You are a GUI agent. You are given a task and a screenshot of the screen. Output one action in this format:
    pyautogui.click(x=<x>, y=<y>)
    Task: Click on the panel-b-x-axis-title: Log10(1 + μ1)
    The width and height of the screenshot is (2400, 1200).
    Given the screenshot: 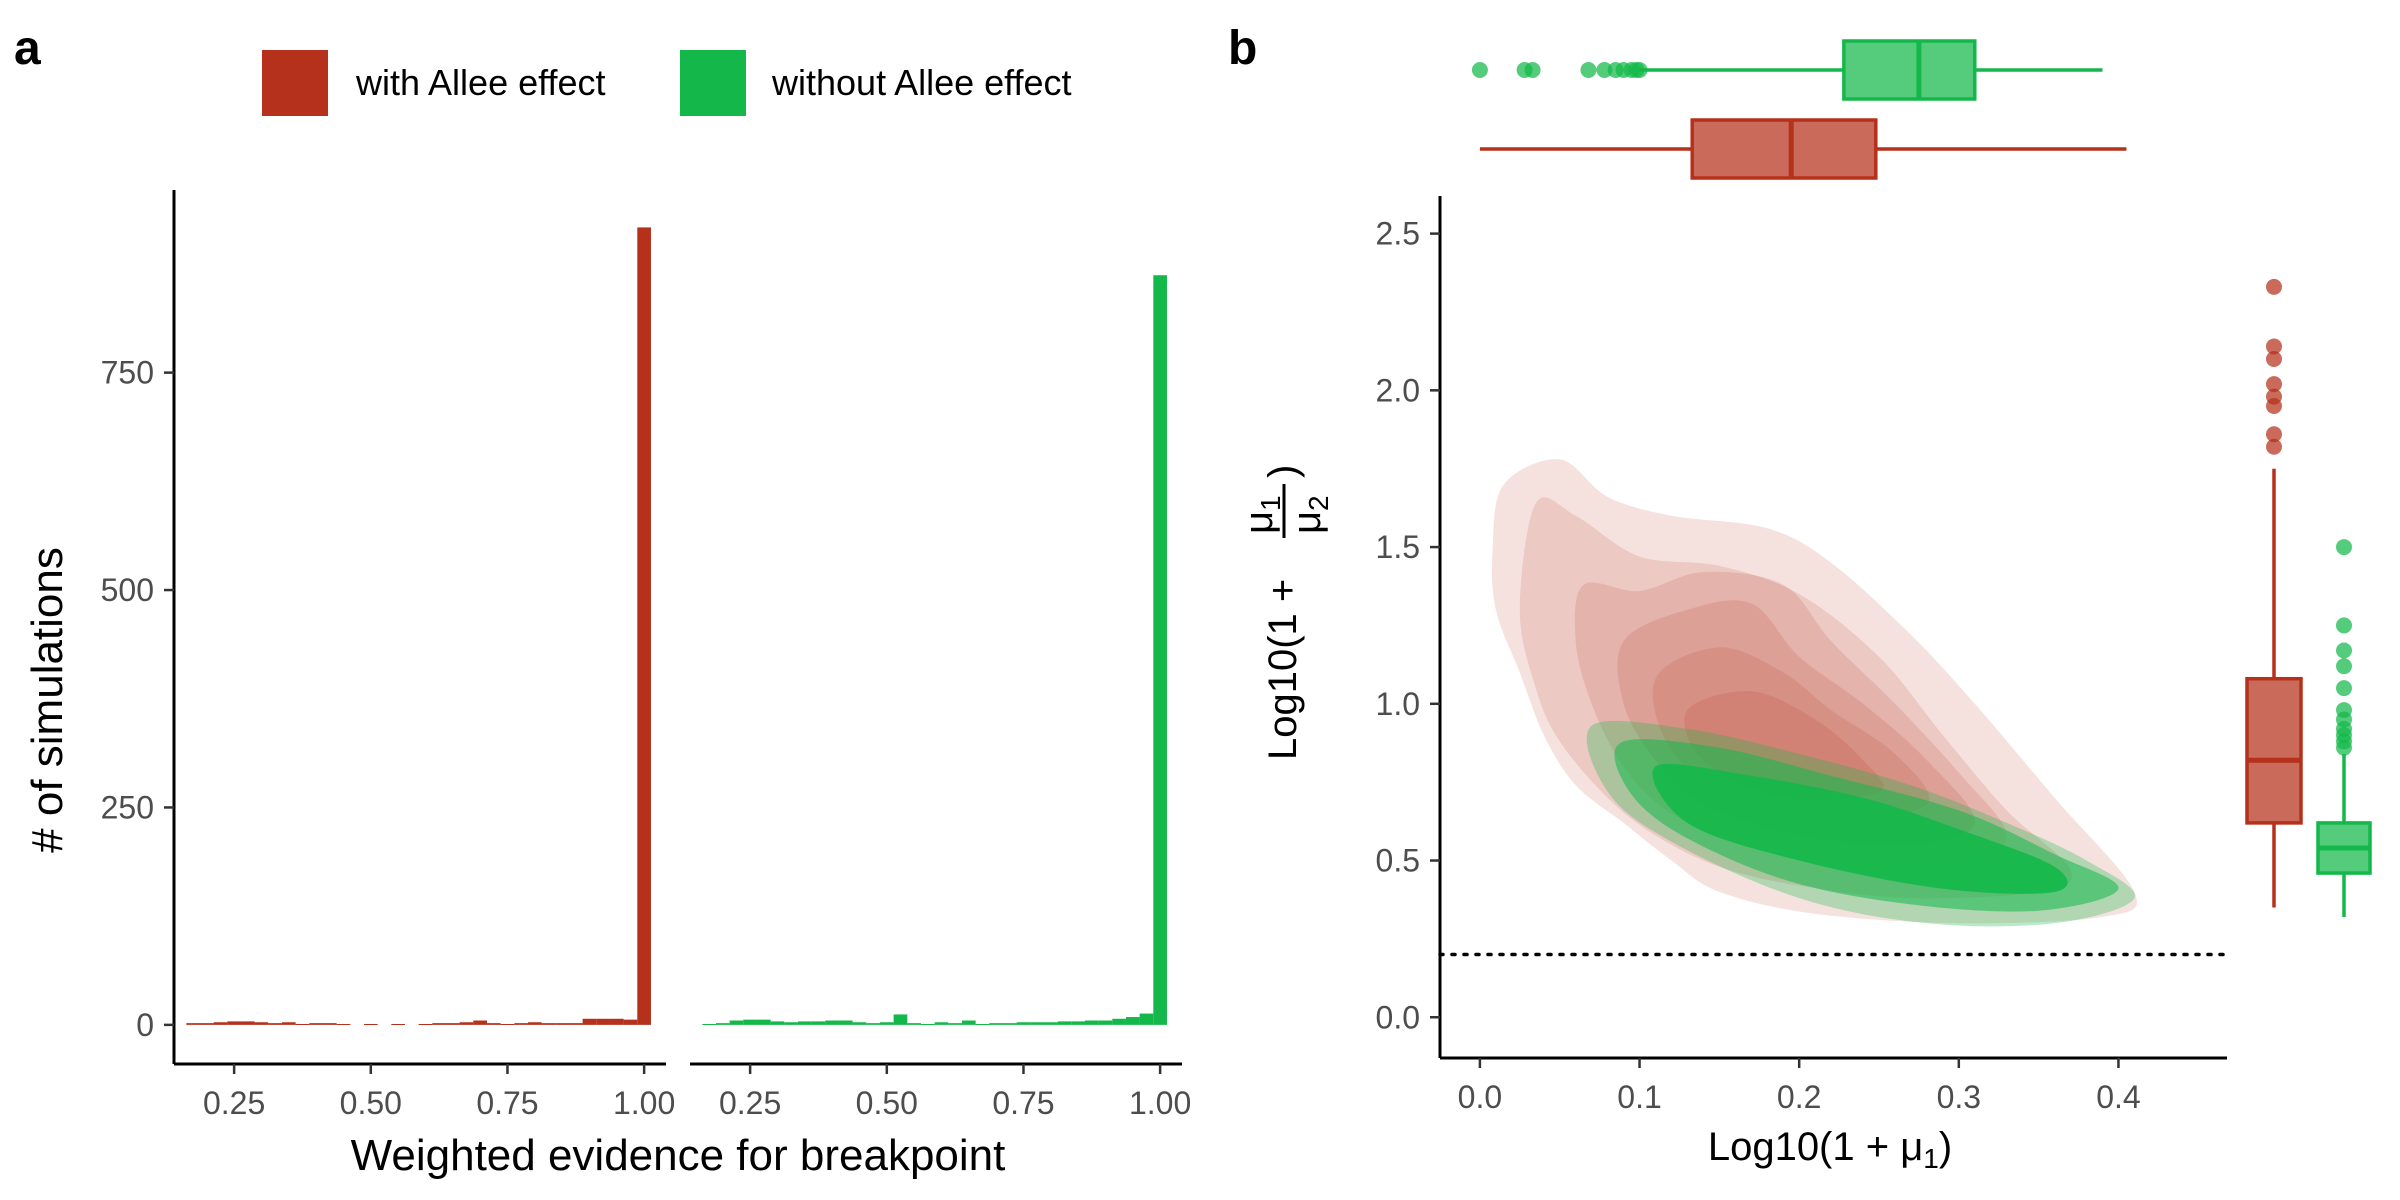 What is the action you would take?
    pyautogui.click(x=1830, y=1149)
    